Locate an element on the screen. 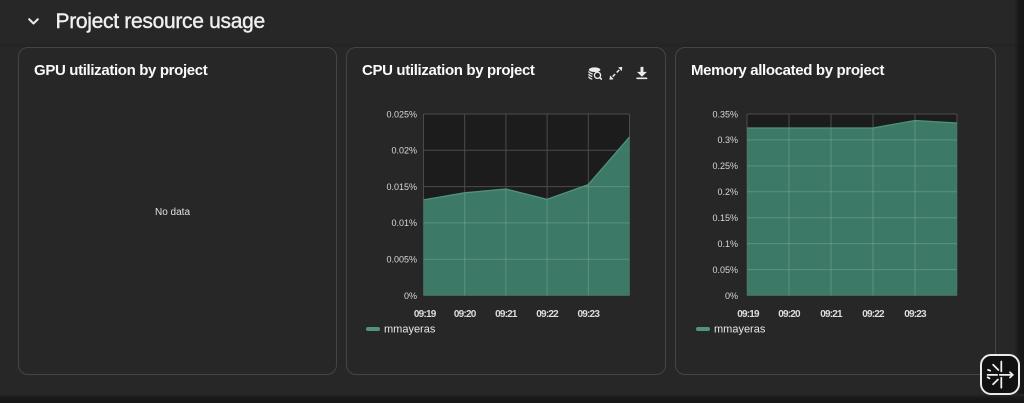  svg-text: 0.015% is located at coordinates (401, 187).